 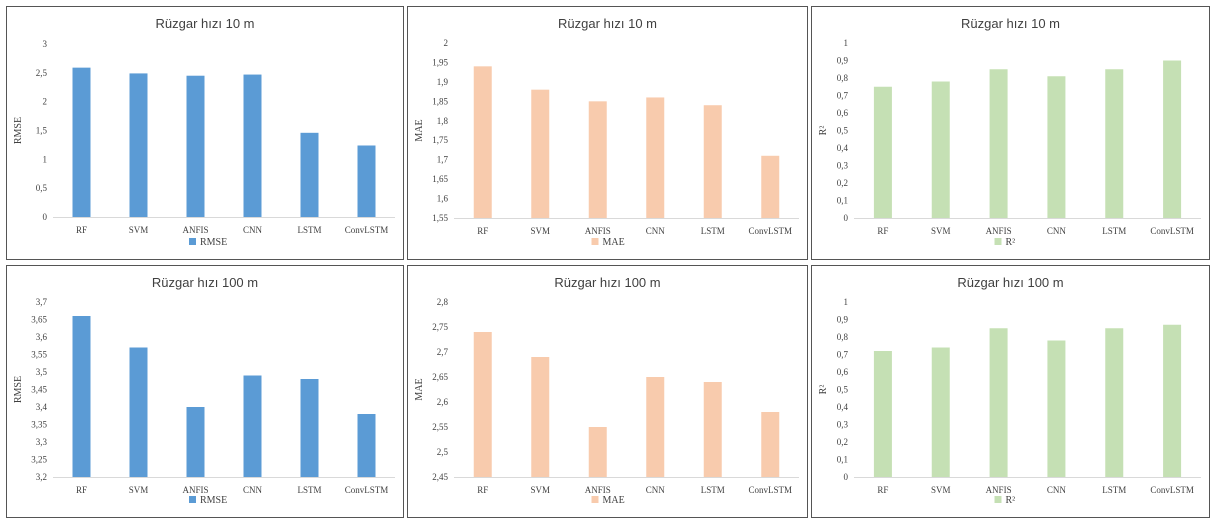 What do you see at coordinates (42, 131) in the screenshot?
I see `y-tick-label: 1,5` at bounding box center [42, 131].